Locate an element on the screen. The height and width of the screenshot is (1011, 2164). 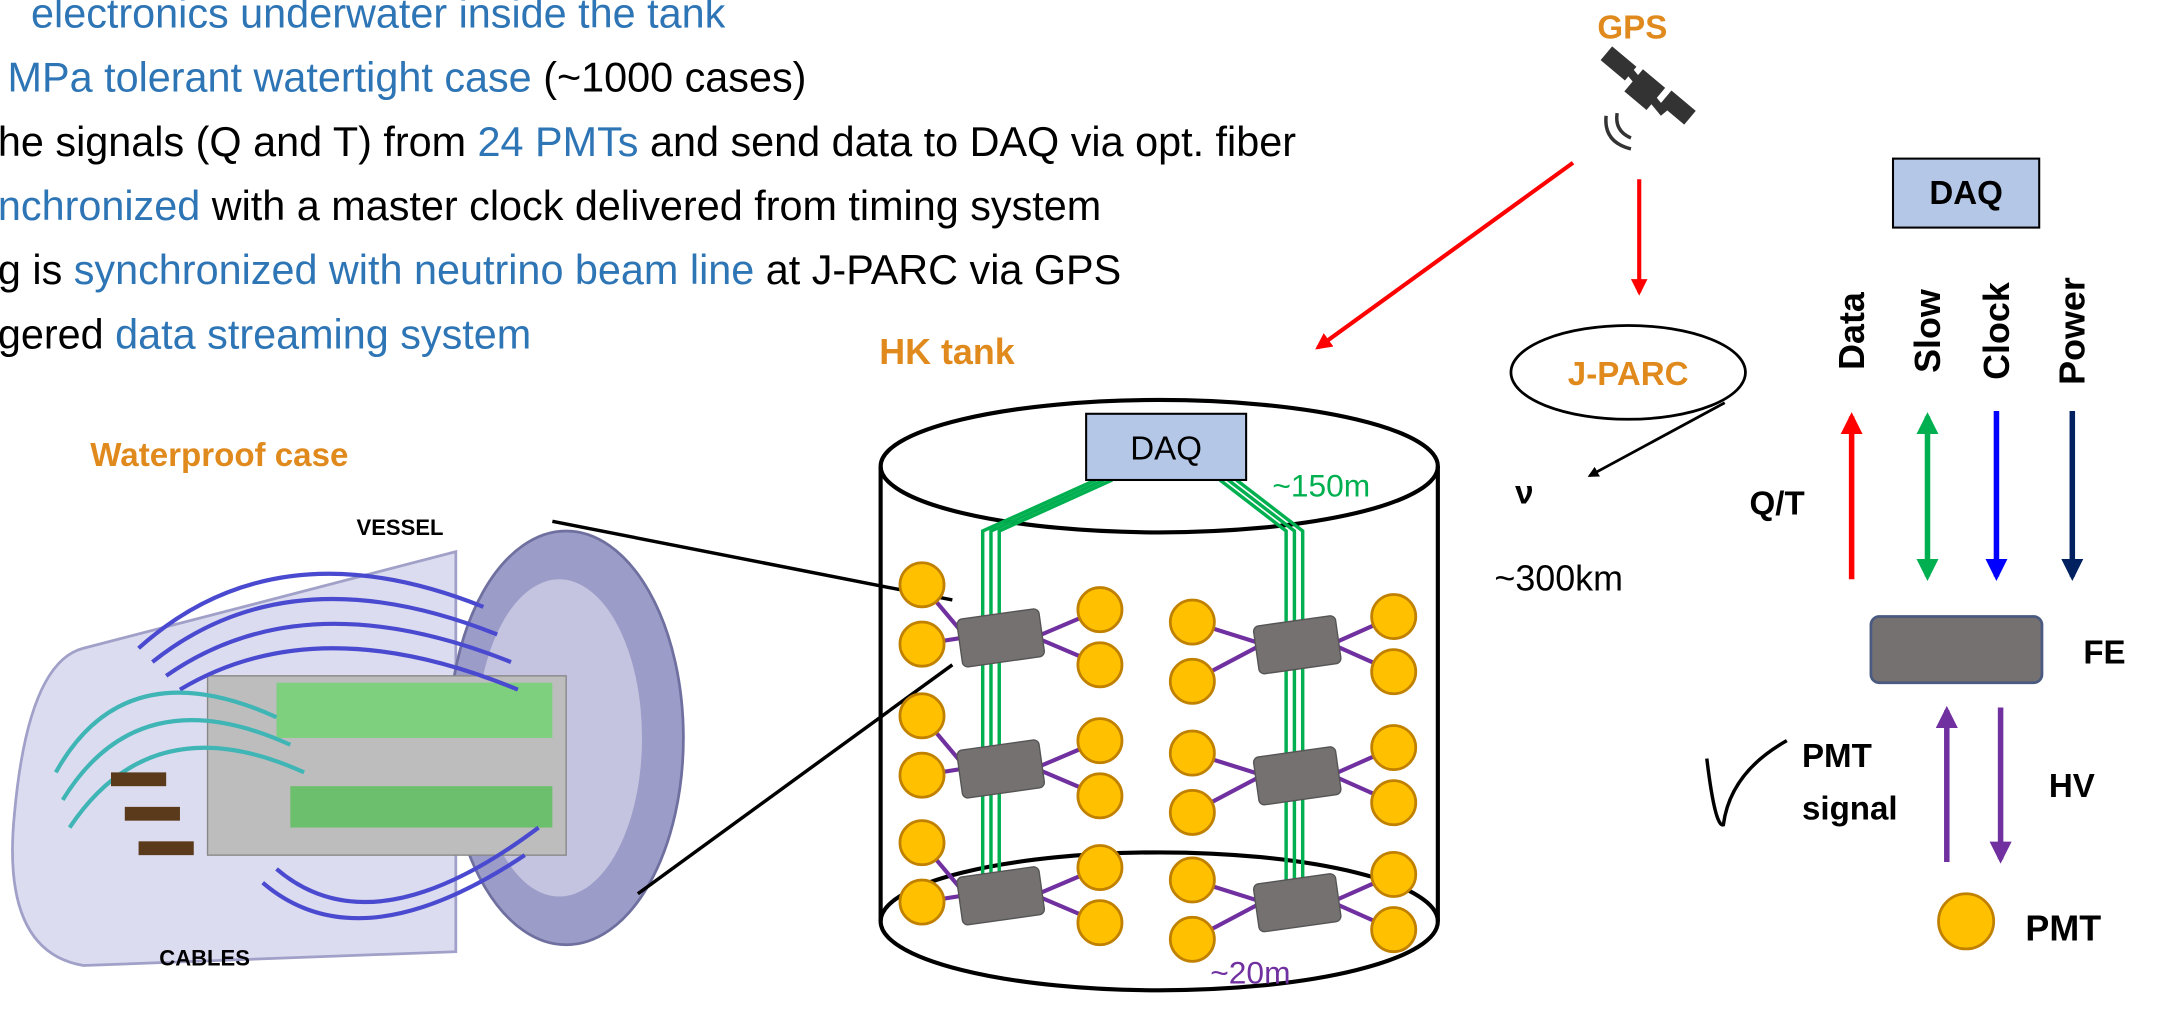
tank-daq is located at coordinates (1166, 447).